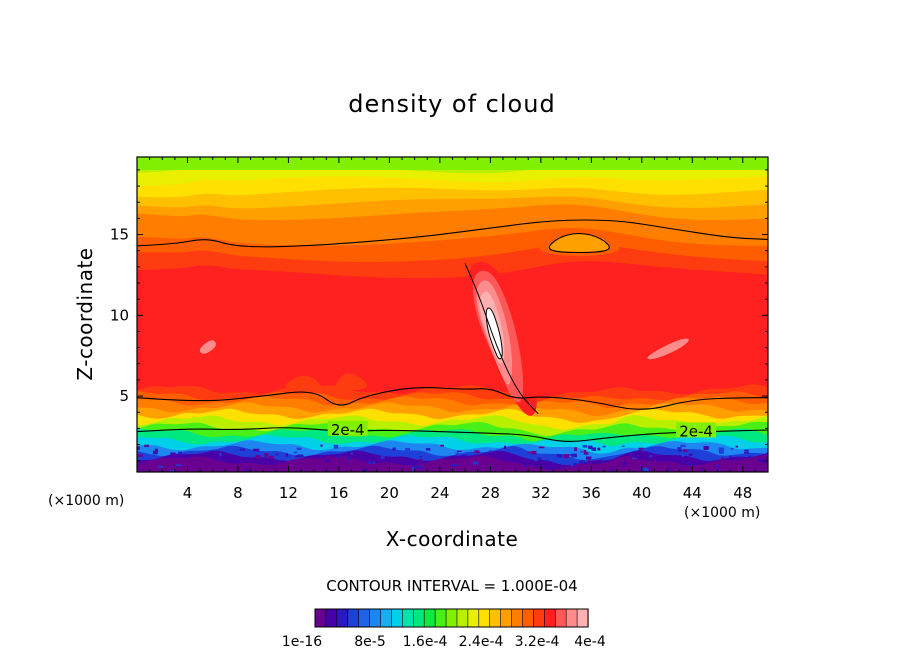  I want to click on colorbar-labels: 1e-16 8e-5 1.6e-4 2.4e-4 3.2e-4 4e-4, so click(444, 642).